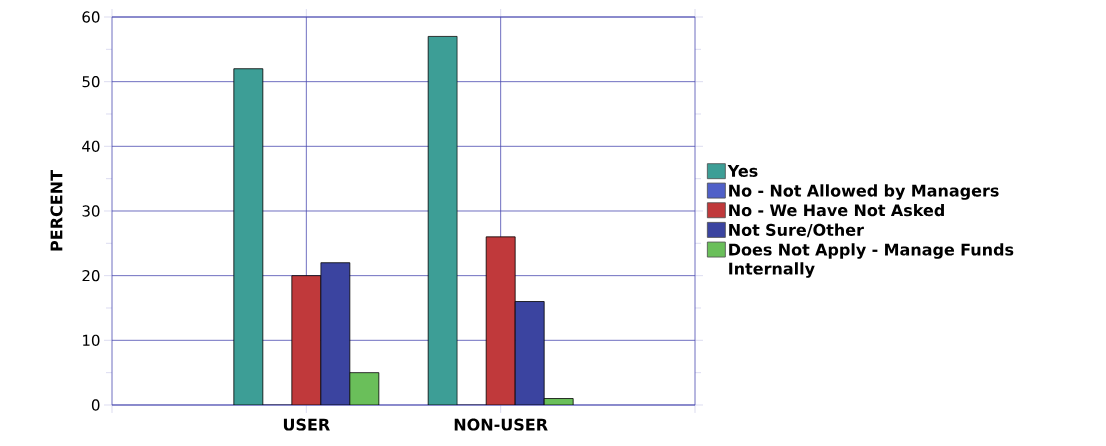  I want to click on legend-label: Yes, so click(742, 171).